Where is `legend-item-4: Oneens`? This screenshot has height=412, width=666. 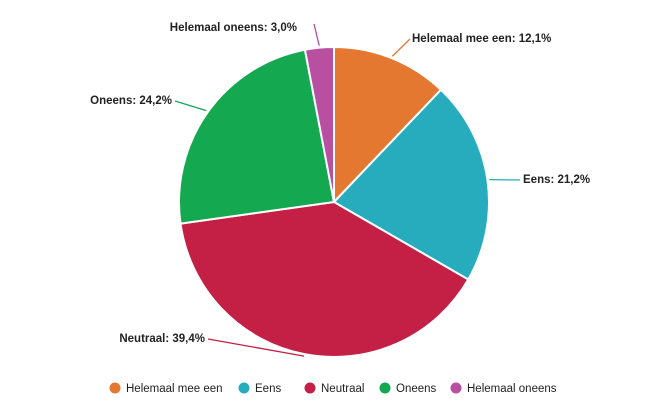
legend-item-4: Oneens is located at coordinates (408, 389).